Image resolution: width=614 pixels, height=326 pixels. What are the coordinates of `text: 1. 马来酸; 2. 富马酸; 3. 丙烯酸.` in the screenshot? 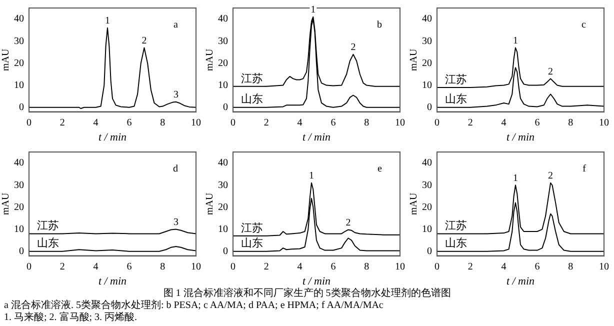 It's located at (70, 318).